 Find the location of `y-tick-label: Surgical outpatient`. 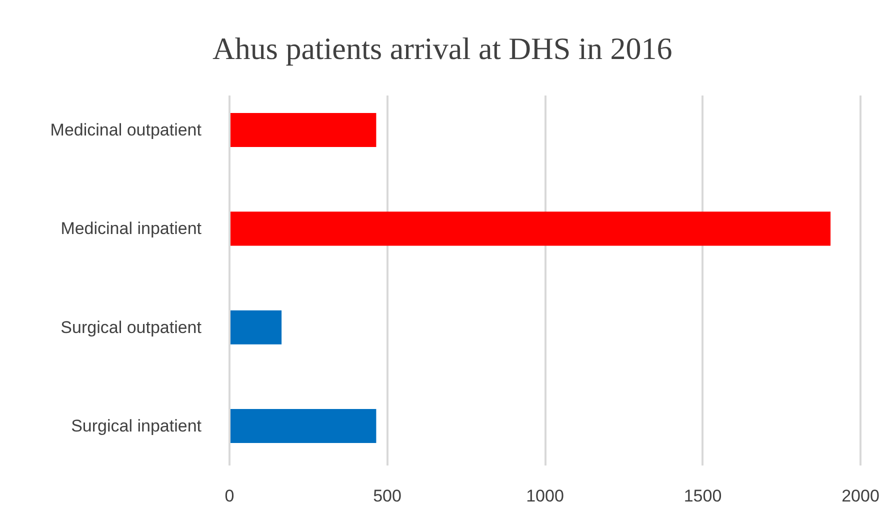

y-tick-label: Surgical outpatient is located at coordinates (131, 327).